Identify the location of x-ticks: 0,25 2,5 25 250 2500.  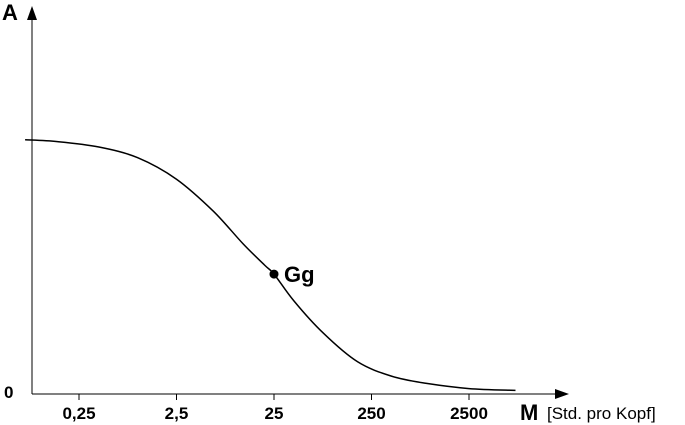
(275, 408).